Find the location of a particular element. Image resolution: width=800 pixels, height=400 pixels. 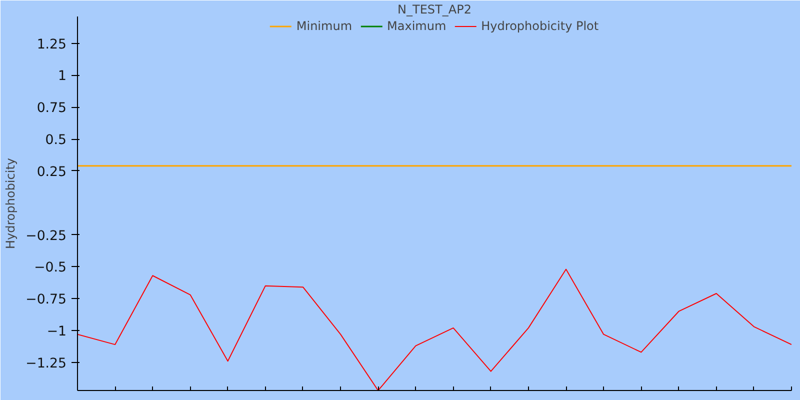

legend-label: Hydrophobicity Plot is located at coordinates (540, 26).